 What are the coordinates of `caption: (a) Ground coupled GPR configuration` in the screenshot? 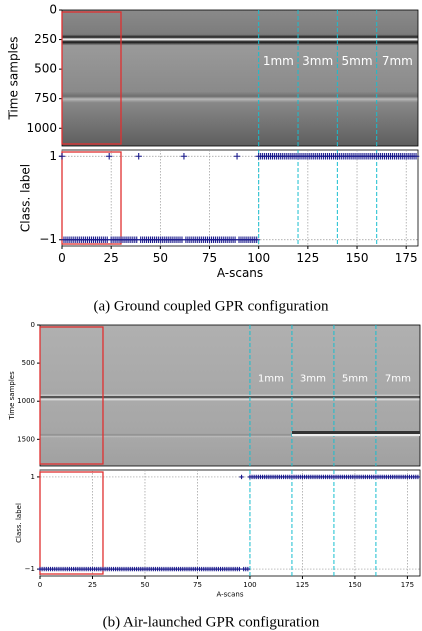 It's located at (211, 306).